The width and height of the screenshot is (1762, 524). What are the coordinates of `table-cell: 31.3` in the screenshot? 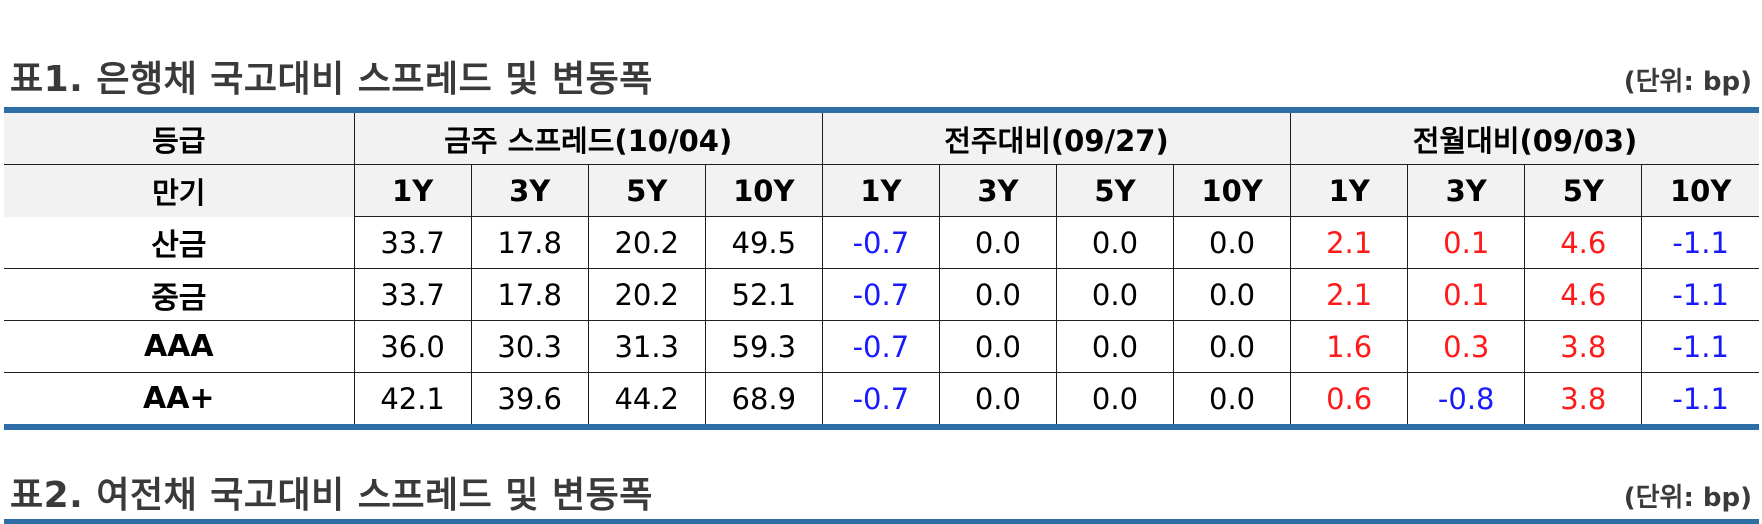 It's located at (646, 346).